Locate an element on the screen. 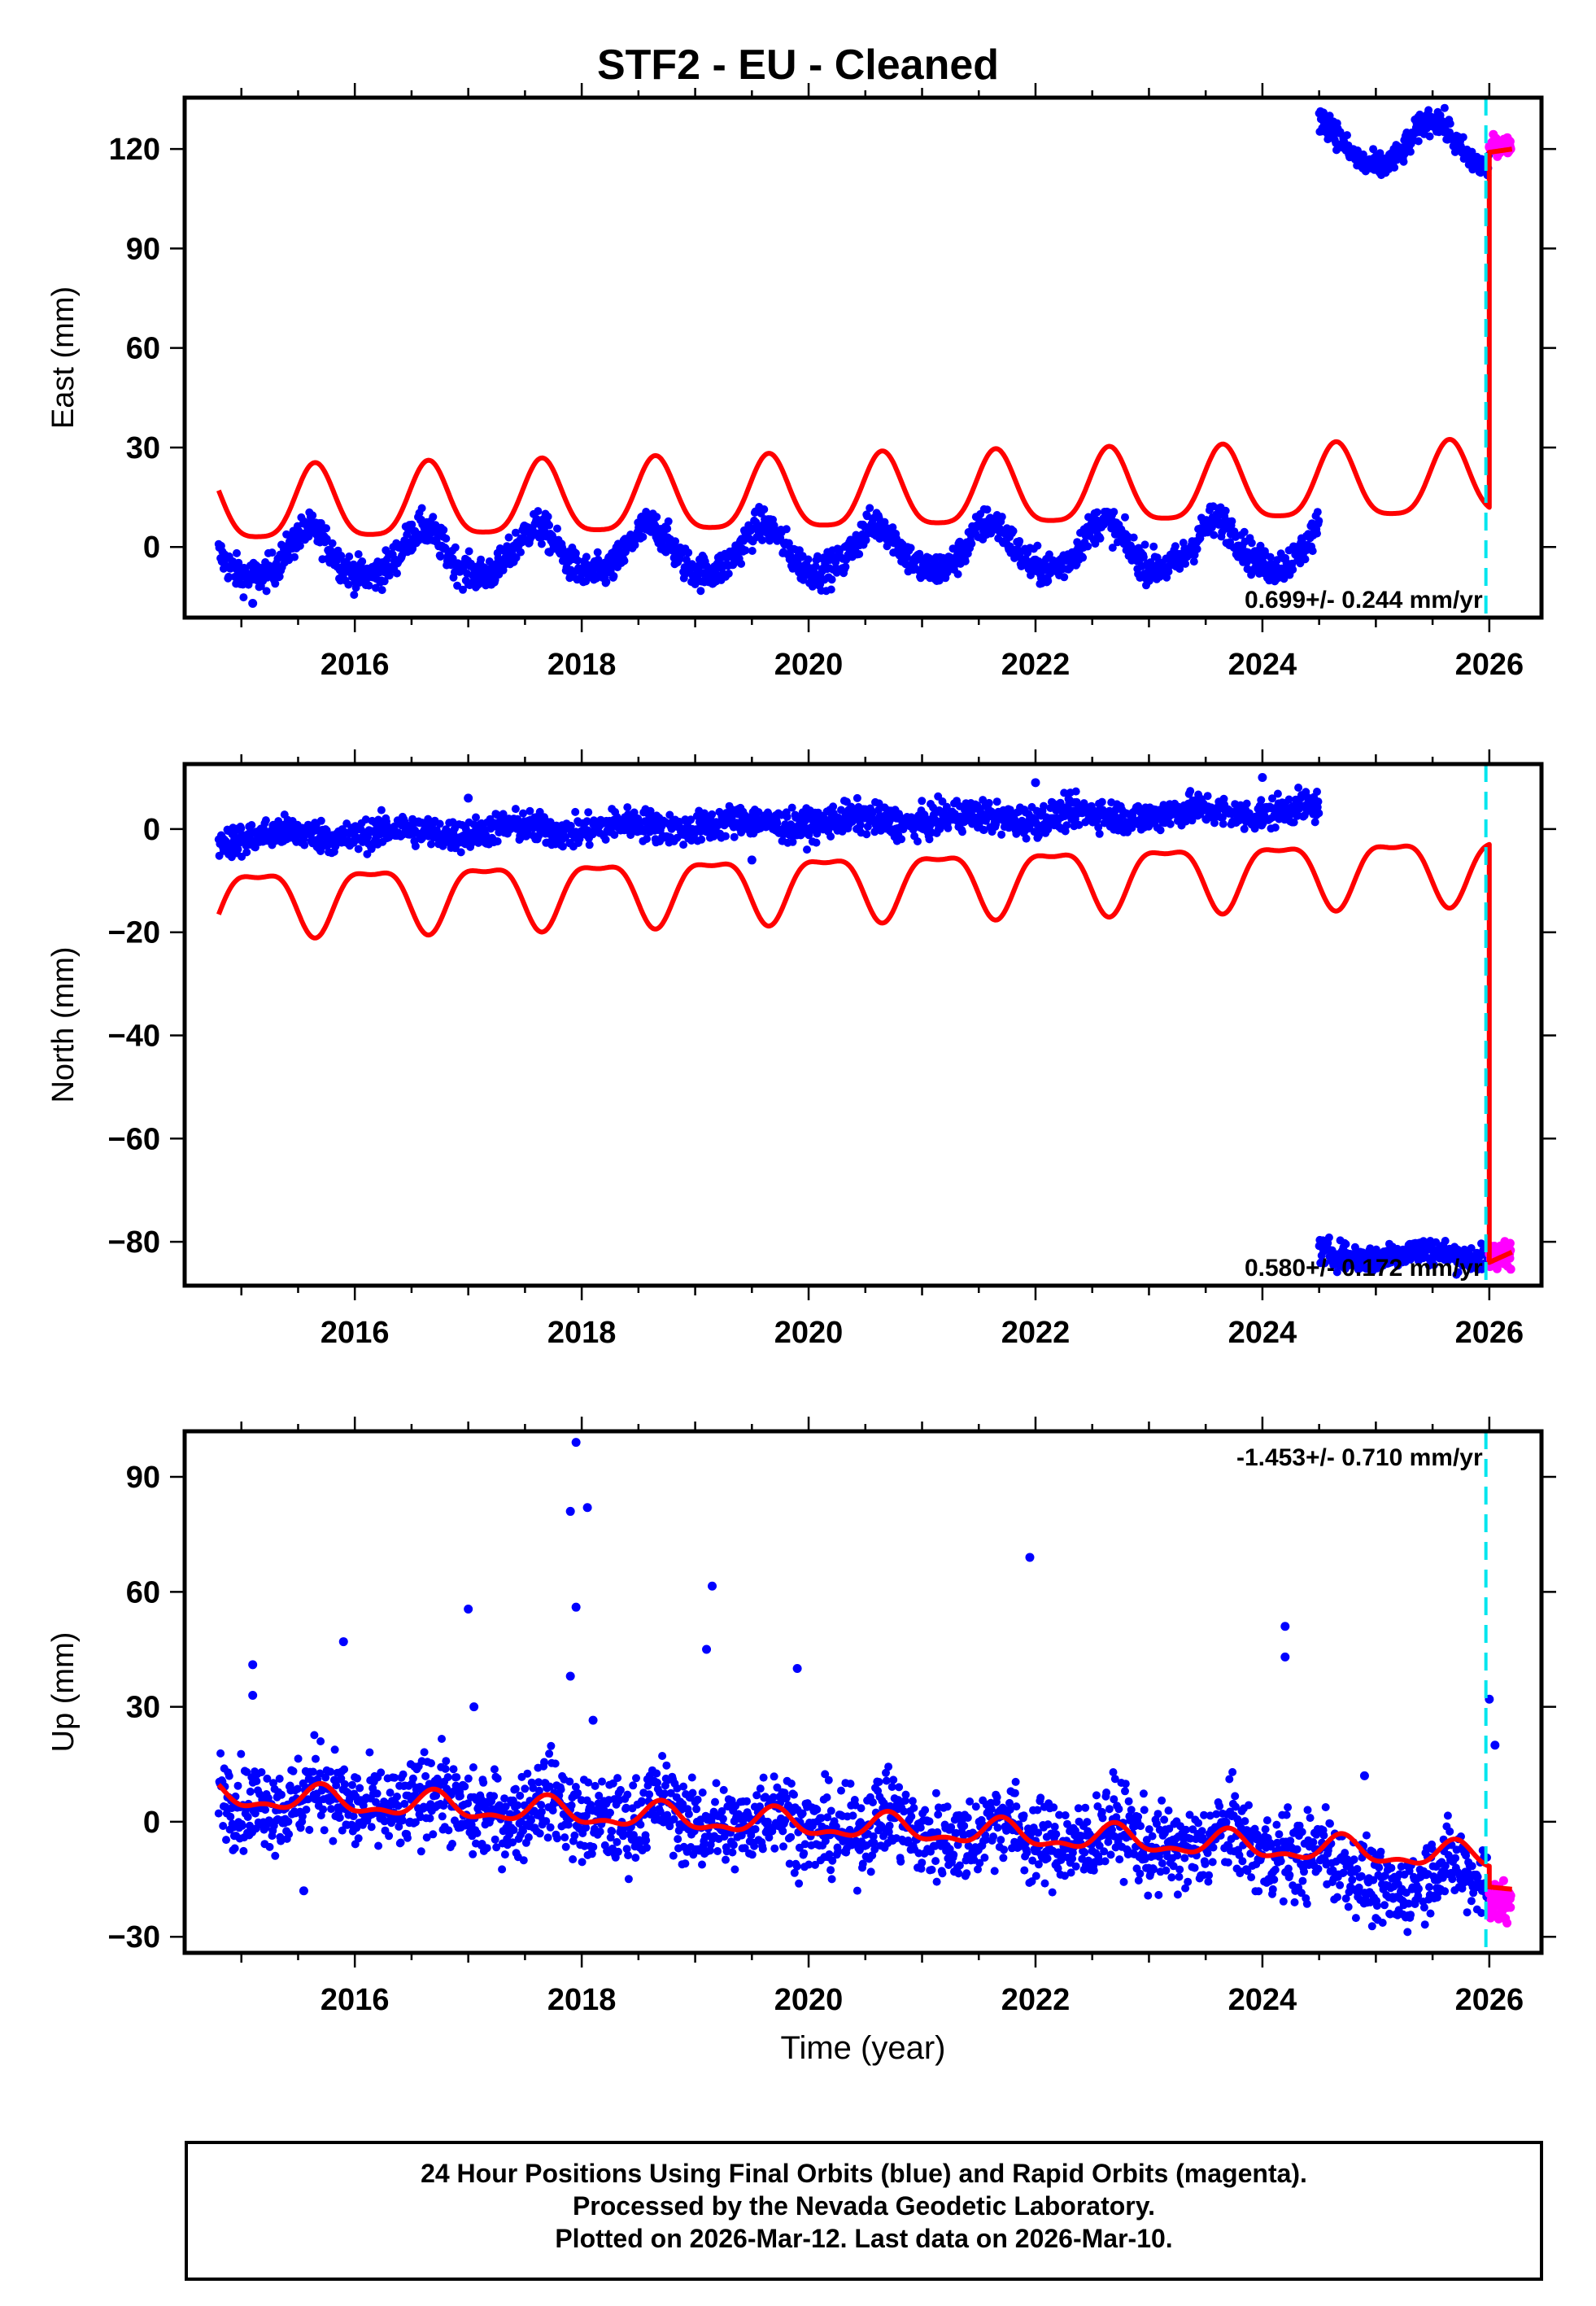 The image size is (1596, 2306). x-tick-label: 2026 is located at coordinates (1489, 665).